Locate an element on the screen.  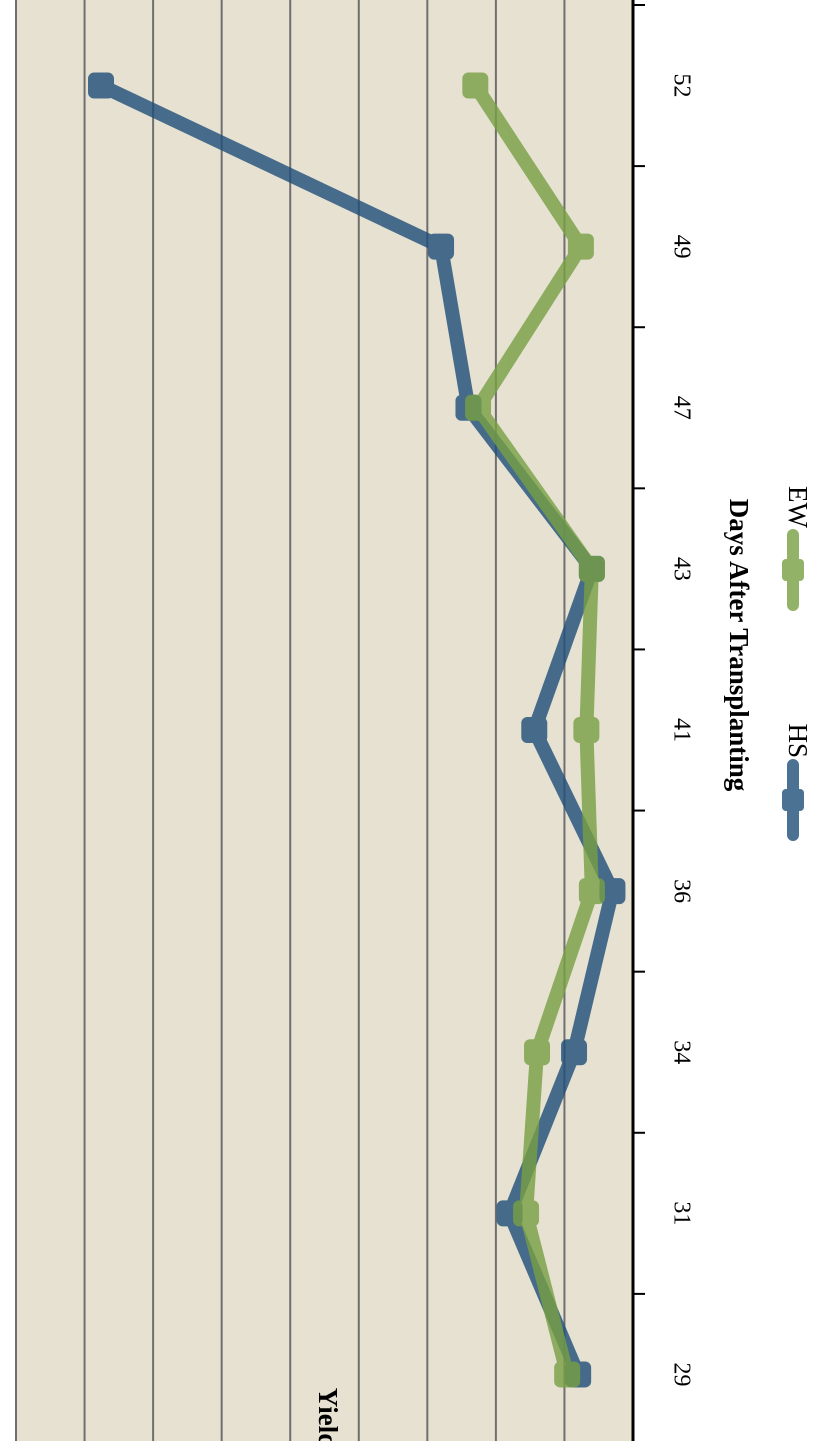
legend-label-HS: HS is located at coordinates (798, 740).